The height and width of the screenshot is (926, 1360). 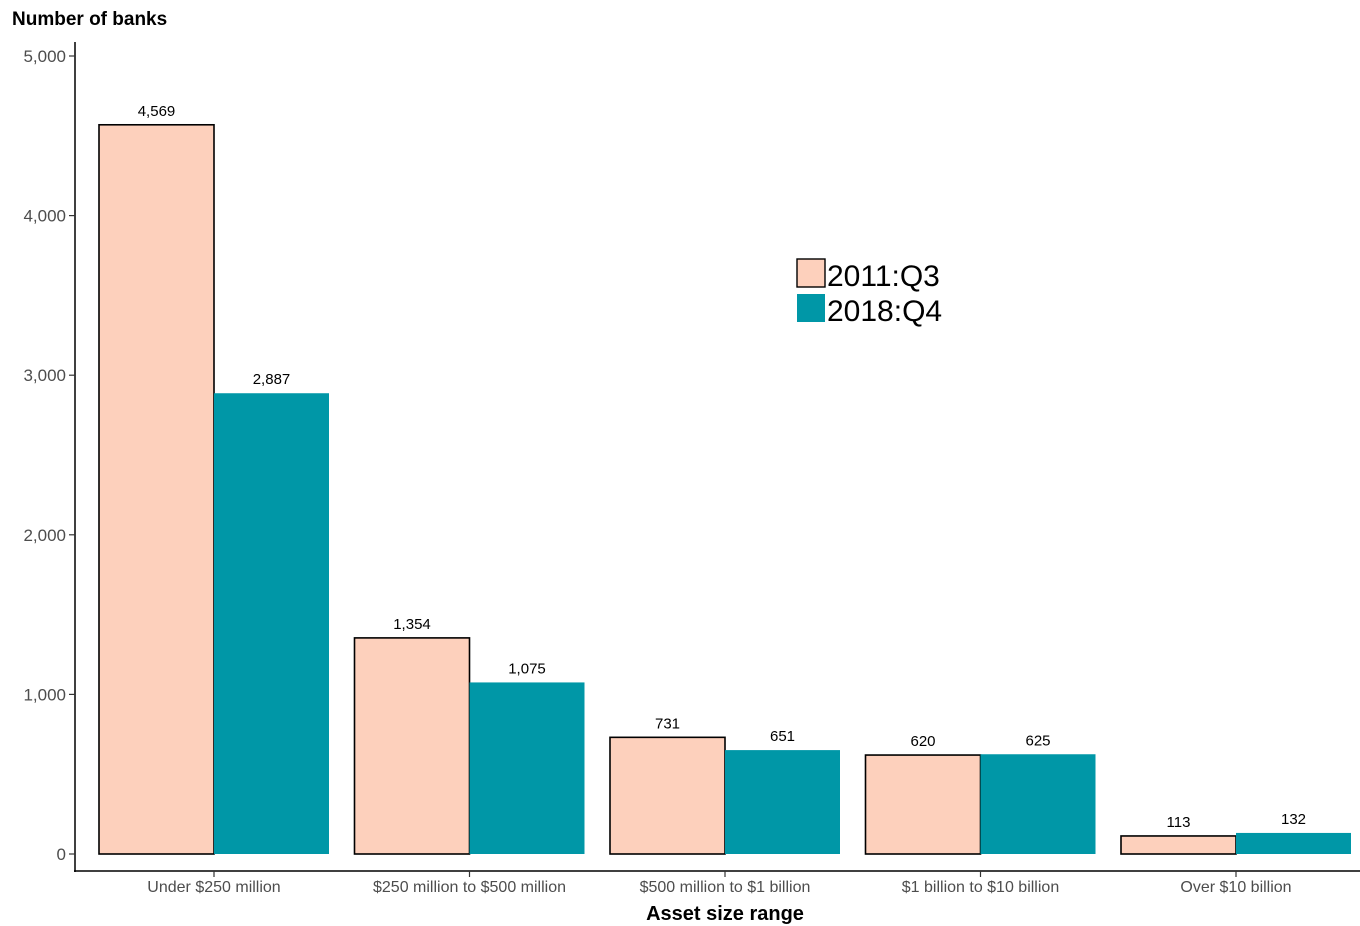 I want to click on x-tick-label: $500 million to $1 billion, so click(x=725, y=887).